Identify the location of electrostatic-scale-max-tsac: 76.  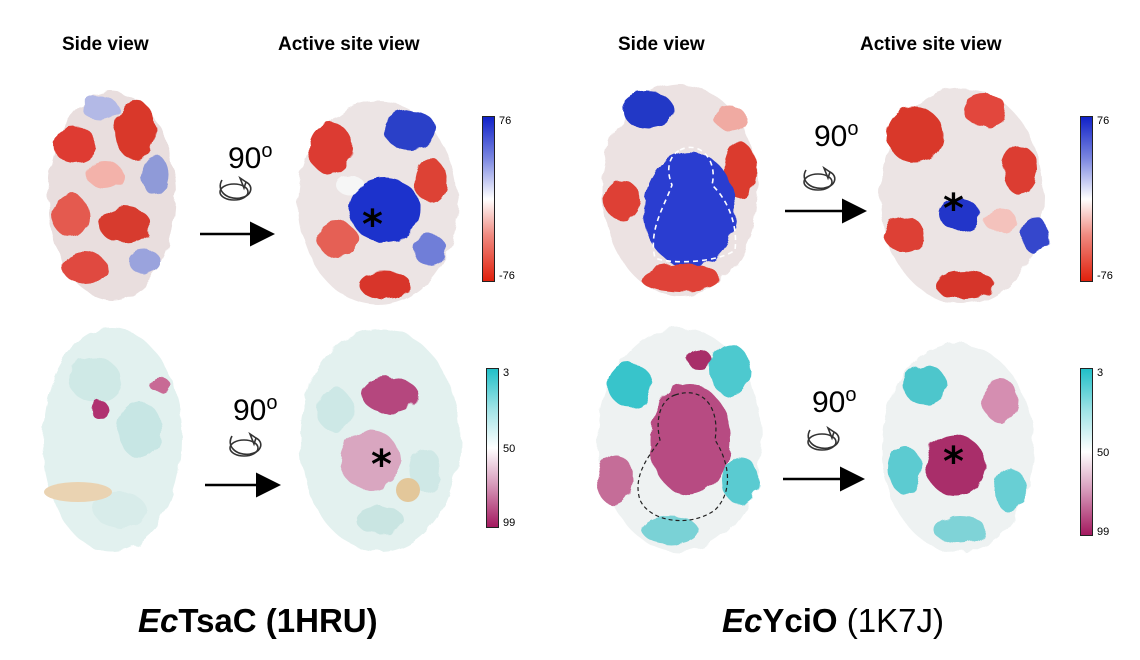
(505, 121).